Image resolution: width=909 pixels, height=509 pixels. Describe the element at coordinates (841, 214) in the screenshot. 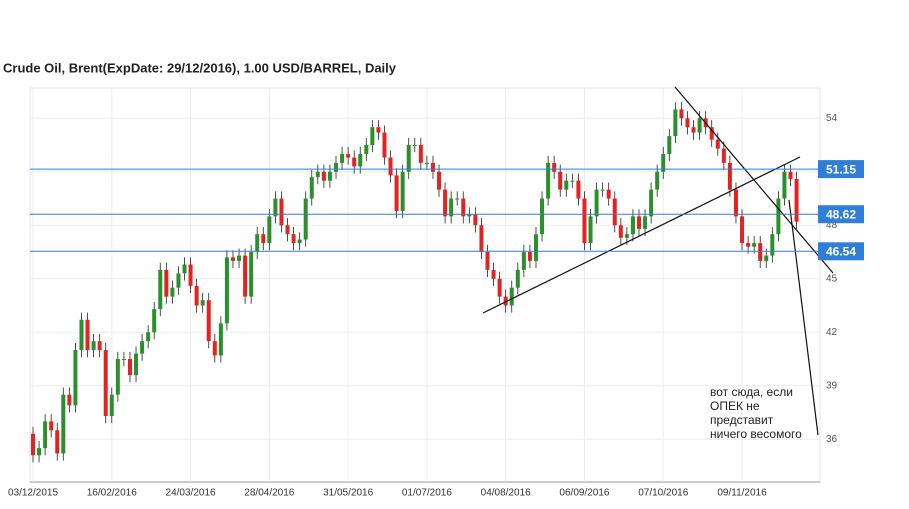

I see `level-label: 48.62` at that location.